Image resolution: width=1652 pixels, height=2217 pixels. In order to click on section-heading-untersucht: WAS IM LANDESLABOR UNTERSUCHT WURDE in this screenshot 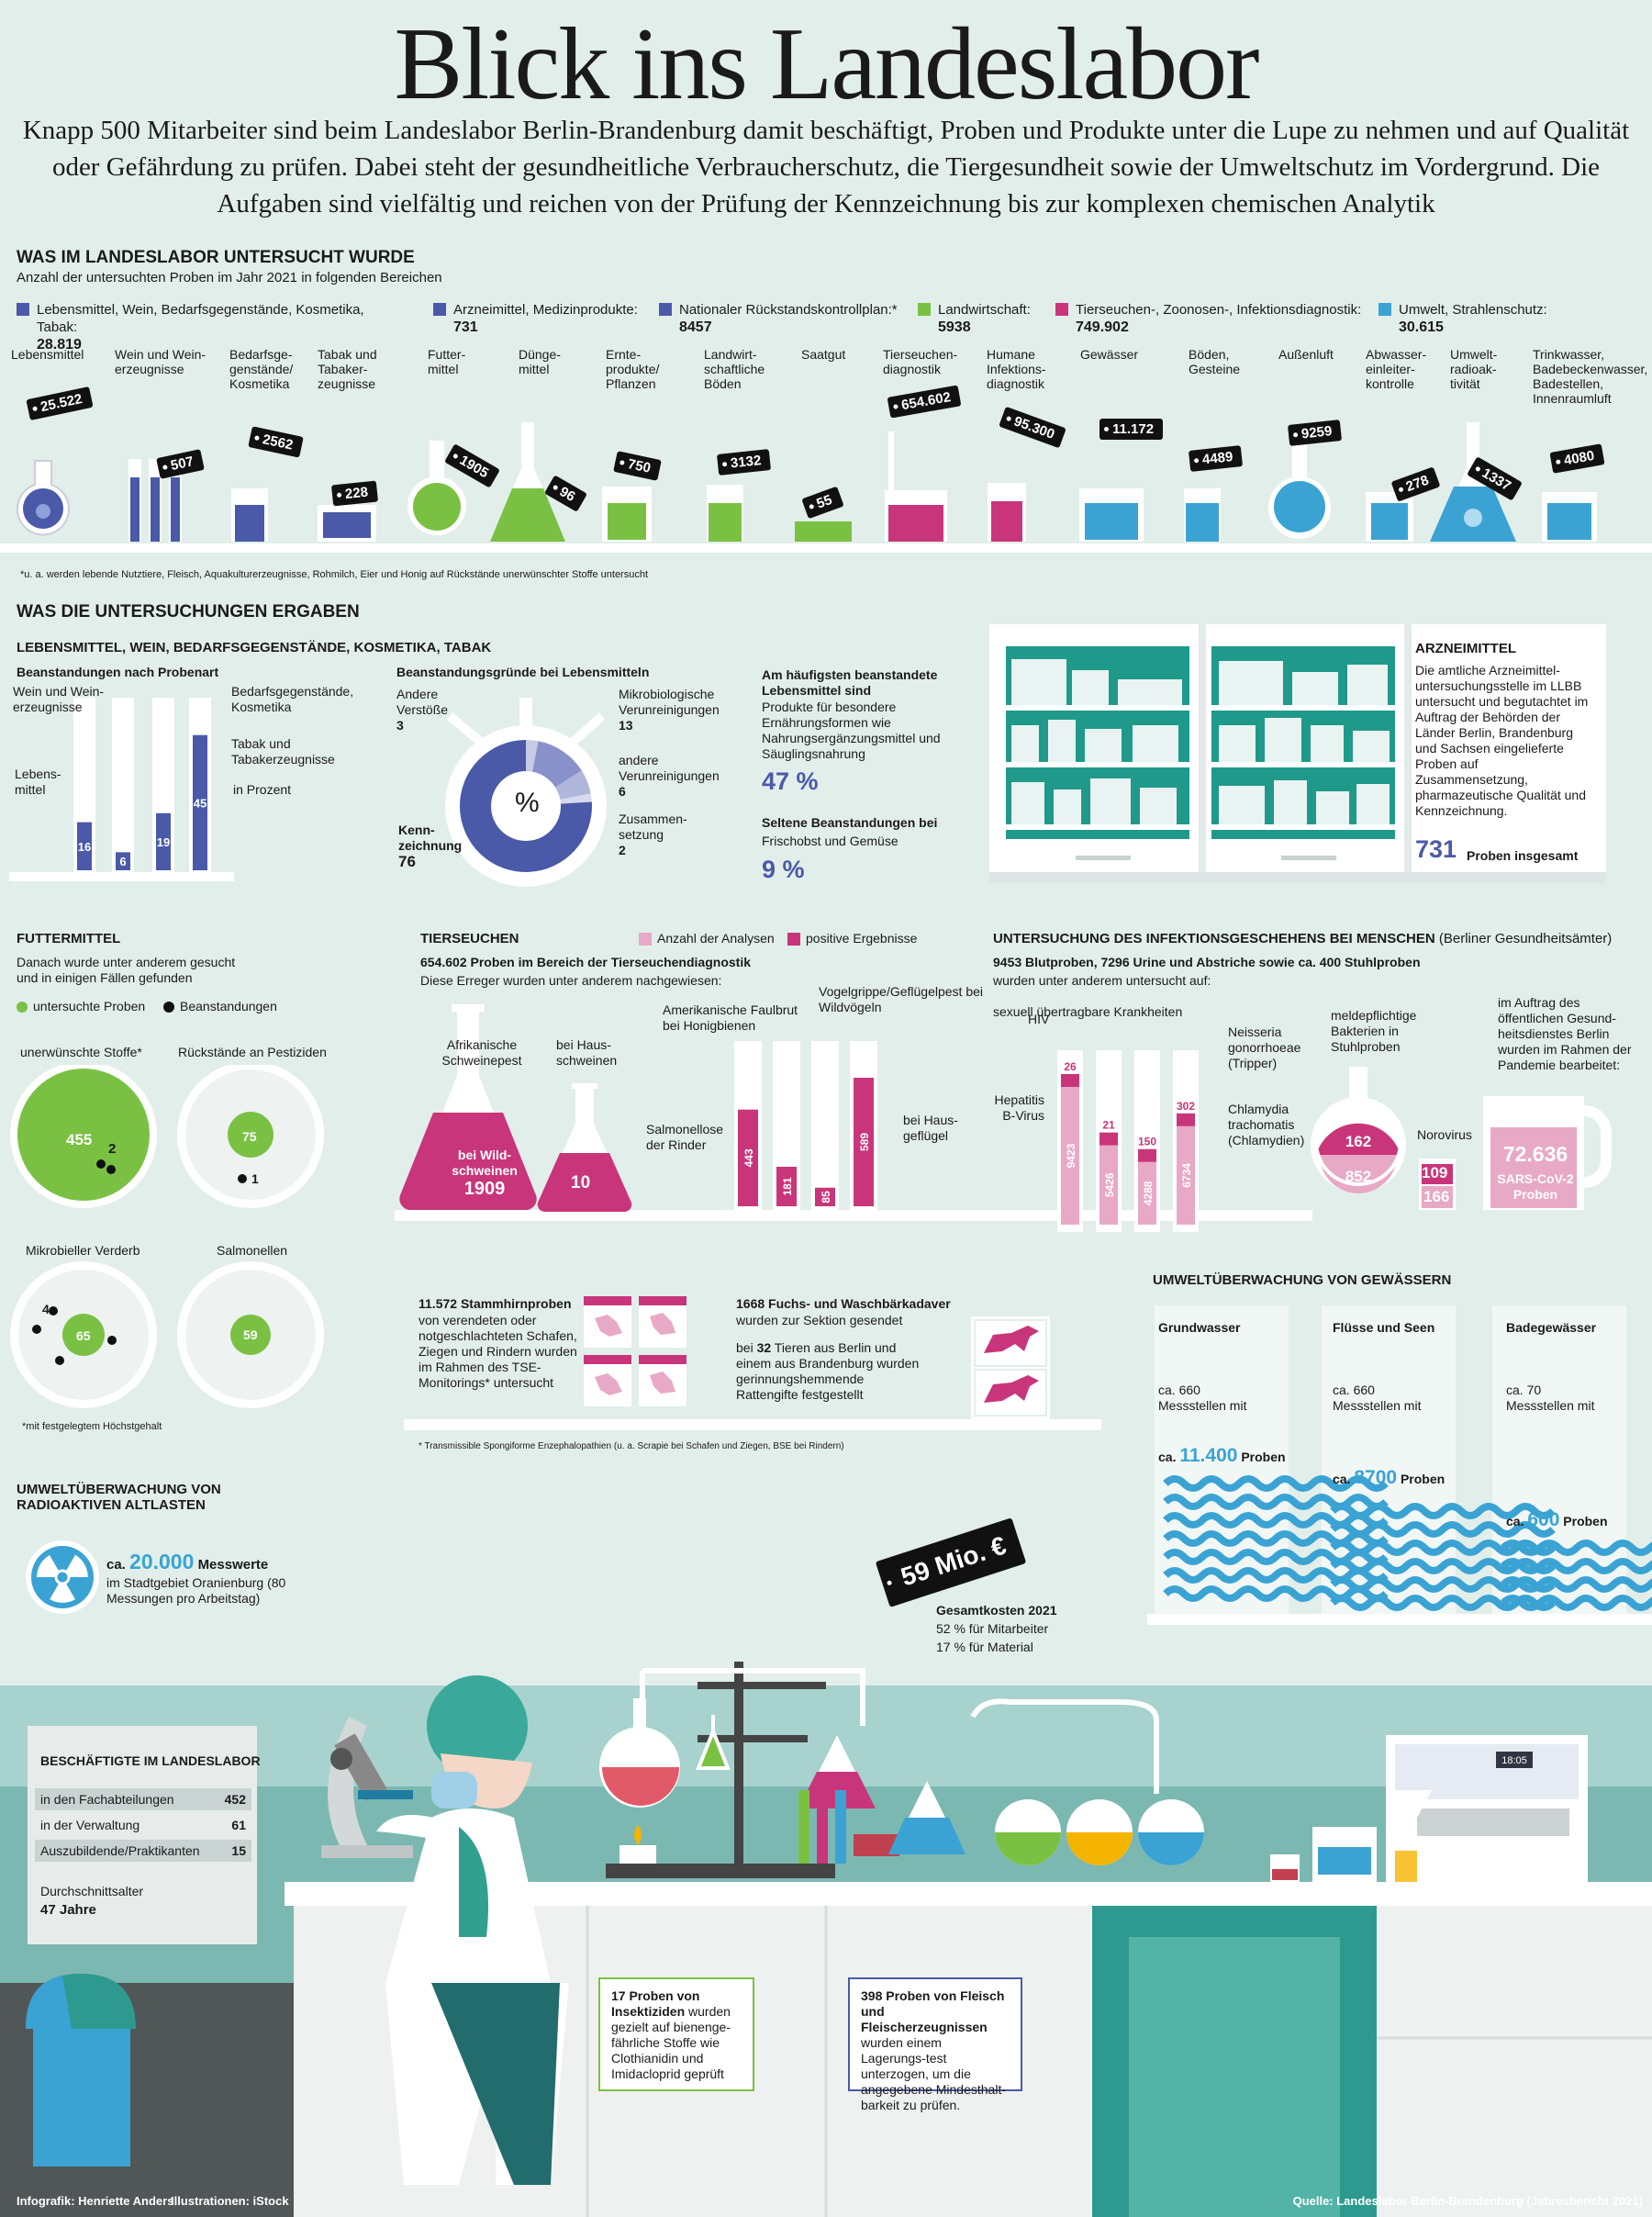, I will do `click(216, 257)`.